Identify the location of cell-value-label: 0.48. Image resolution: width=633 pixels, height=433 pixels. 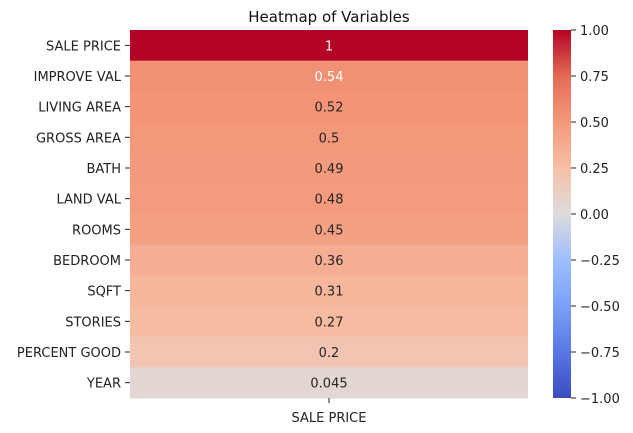
(329, 200).